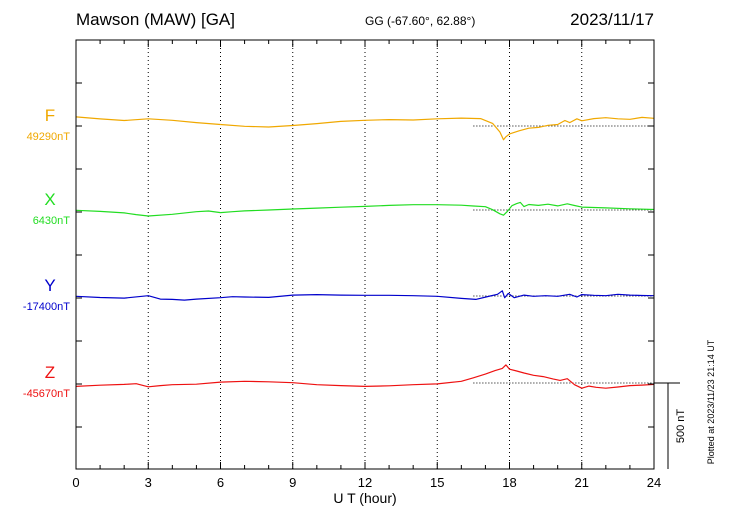 The width and height of the screenshot is (730, 520). Describe the element at coordinates (50, 115) in the screenshot. I see `series-name-f: F` at that location.